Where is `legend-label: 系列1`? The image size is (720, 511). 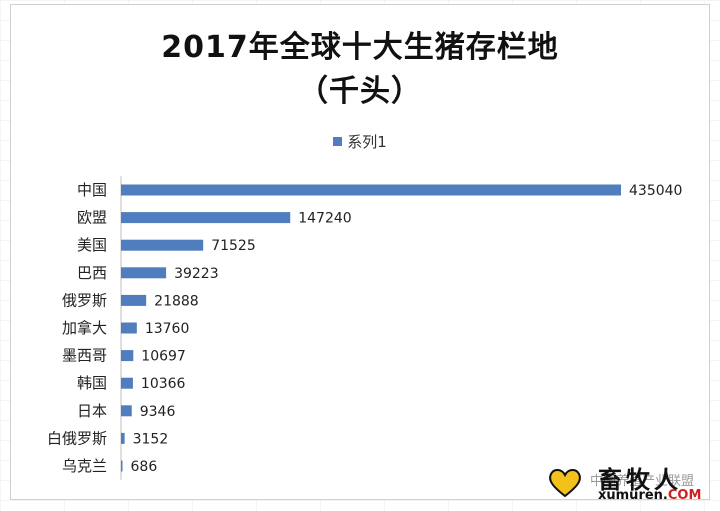
legend-label: 系列1 is located at coordinates (367, 142).